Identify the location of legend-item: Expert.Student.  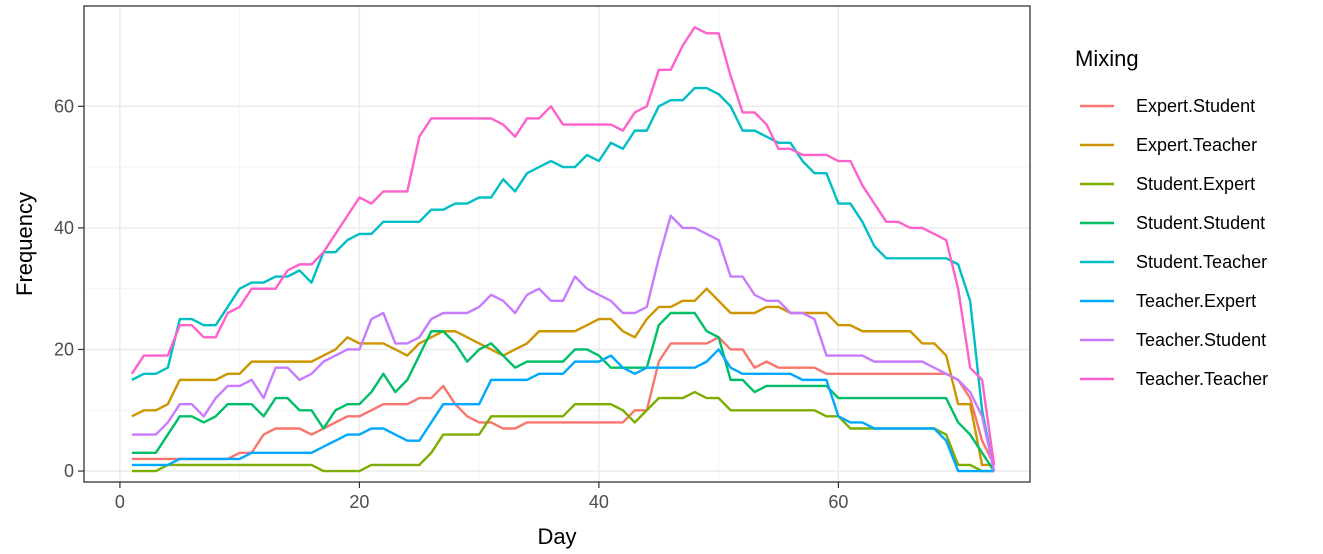
(1167, 106).